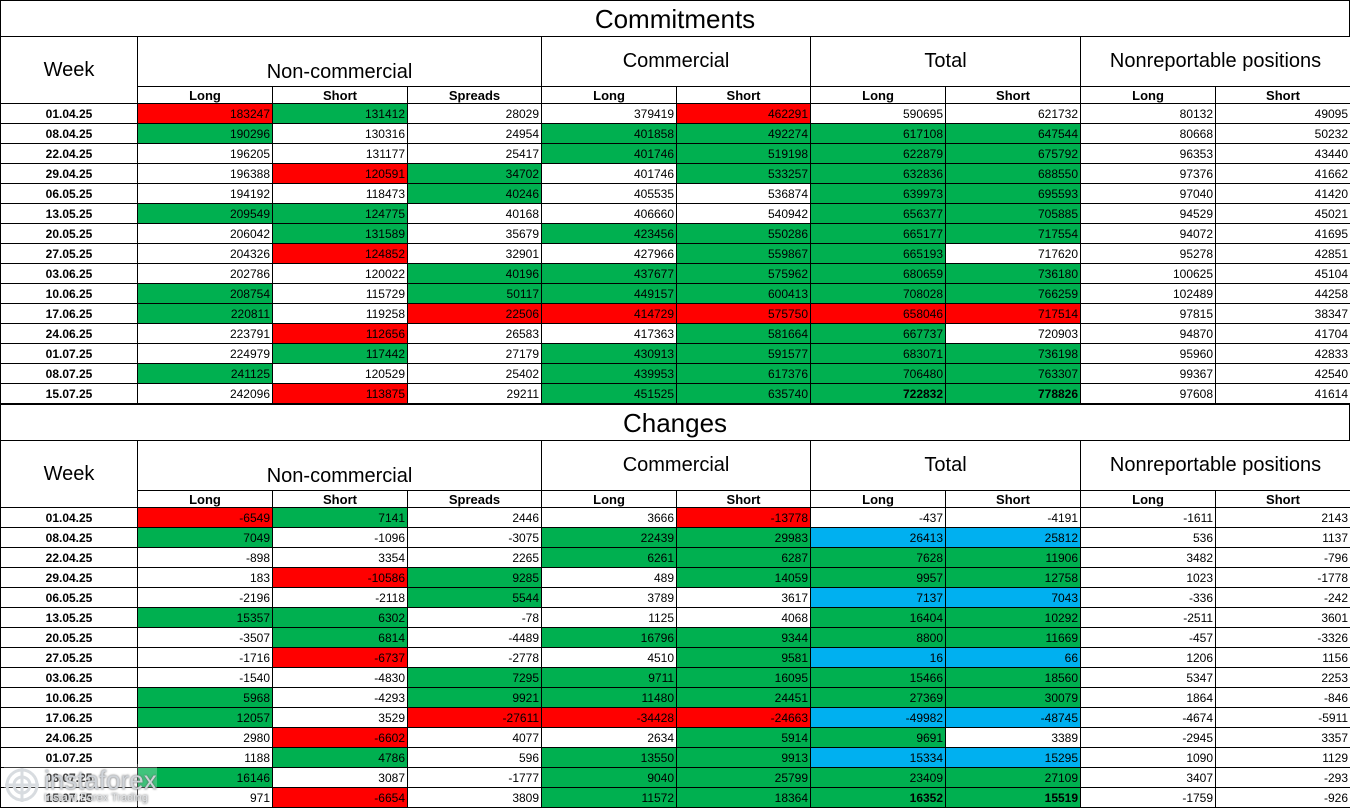  What do you see at coordinates (609, 657) in the screenshot?
I see `value-cell: 4510` at bounding box center [609, 657].